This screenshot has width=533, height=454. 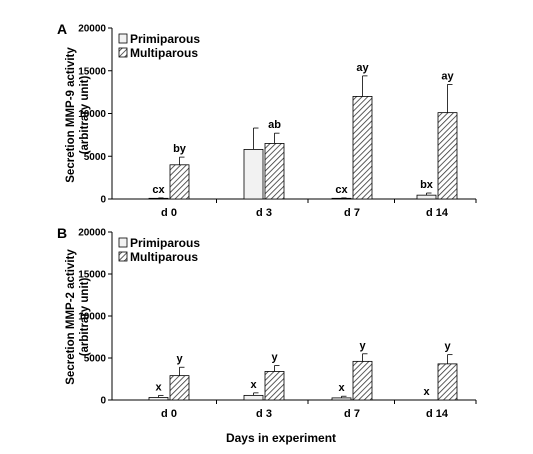 I want to click on data-label: ab, so click(x=274, y=125).